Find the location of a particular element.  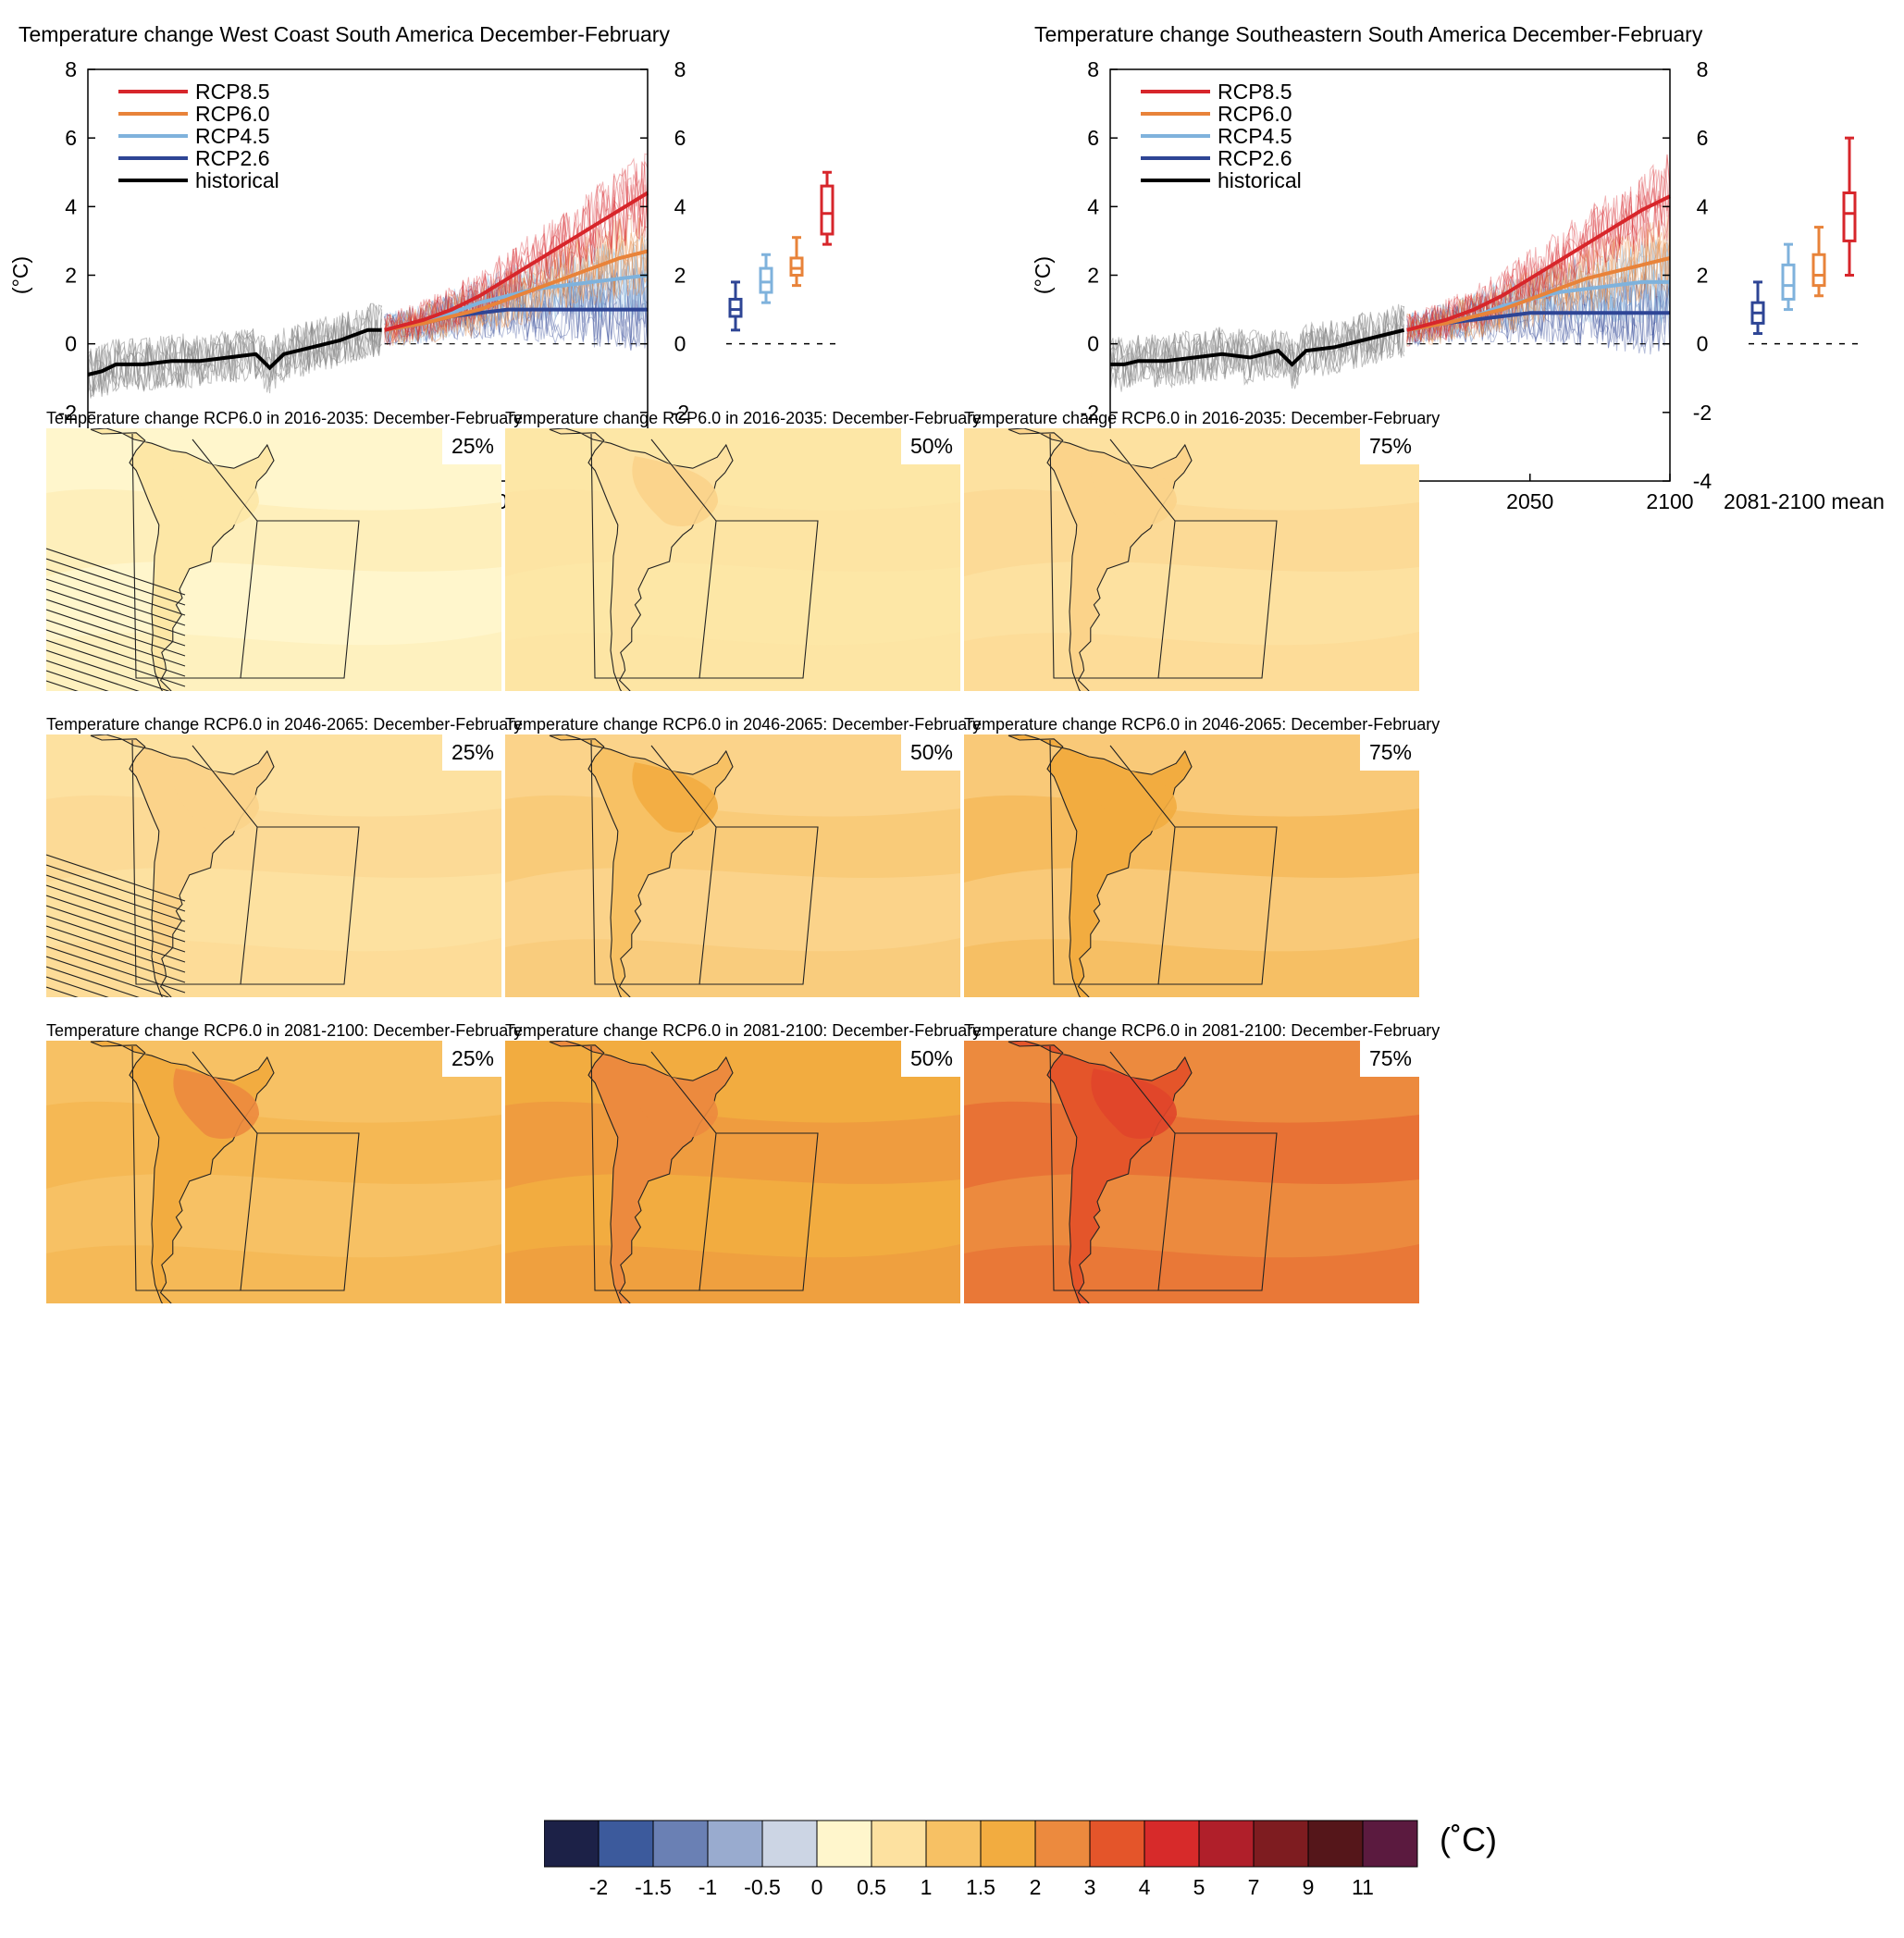

hatching is located at coordinates (116, 619).